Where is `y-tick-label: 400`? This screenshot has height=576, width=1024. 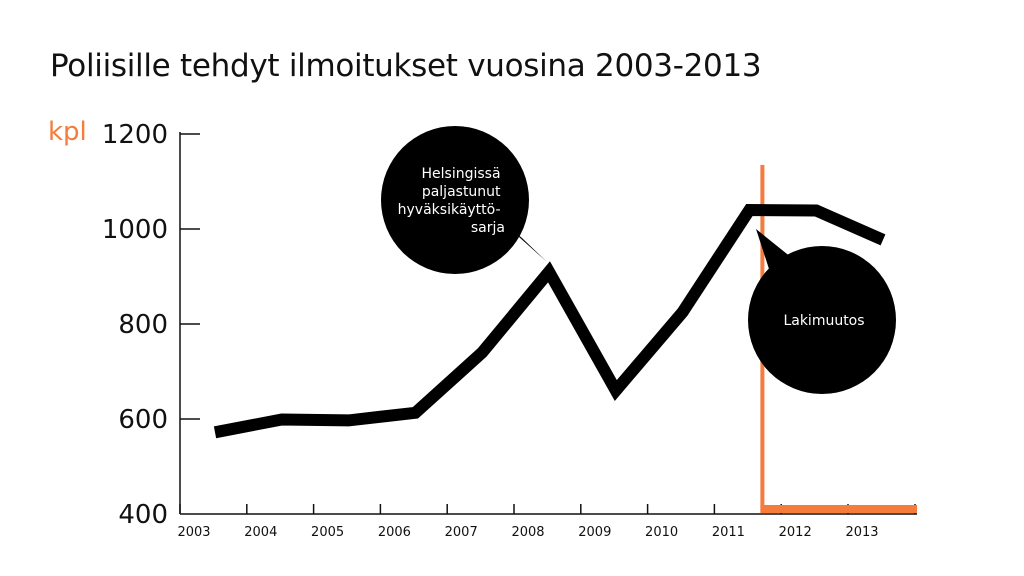 y-tick-label: 400 is located at coordinates (143, 515).